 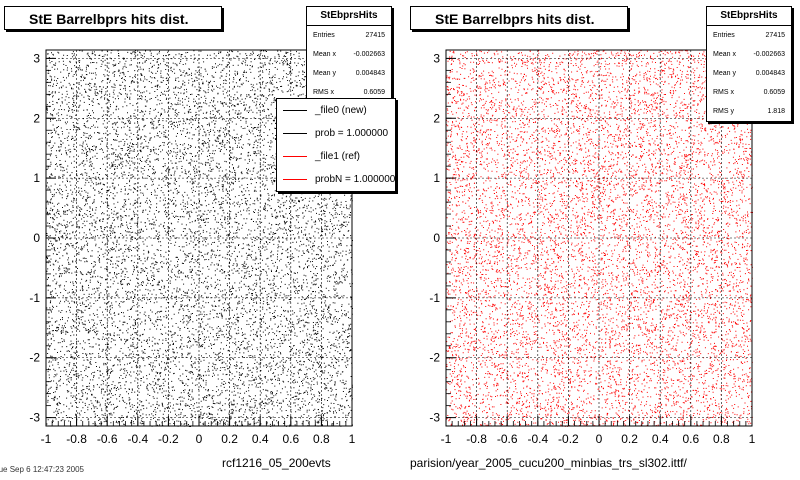 What do you see at coordinates (749, 111) in the screenshot?
I see `stats-row: RMS y 1.818` at bounding box center [749, 111].